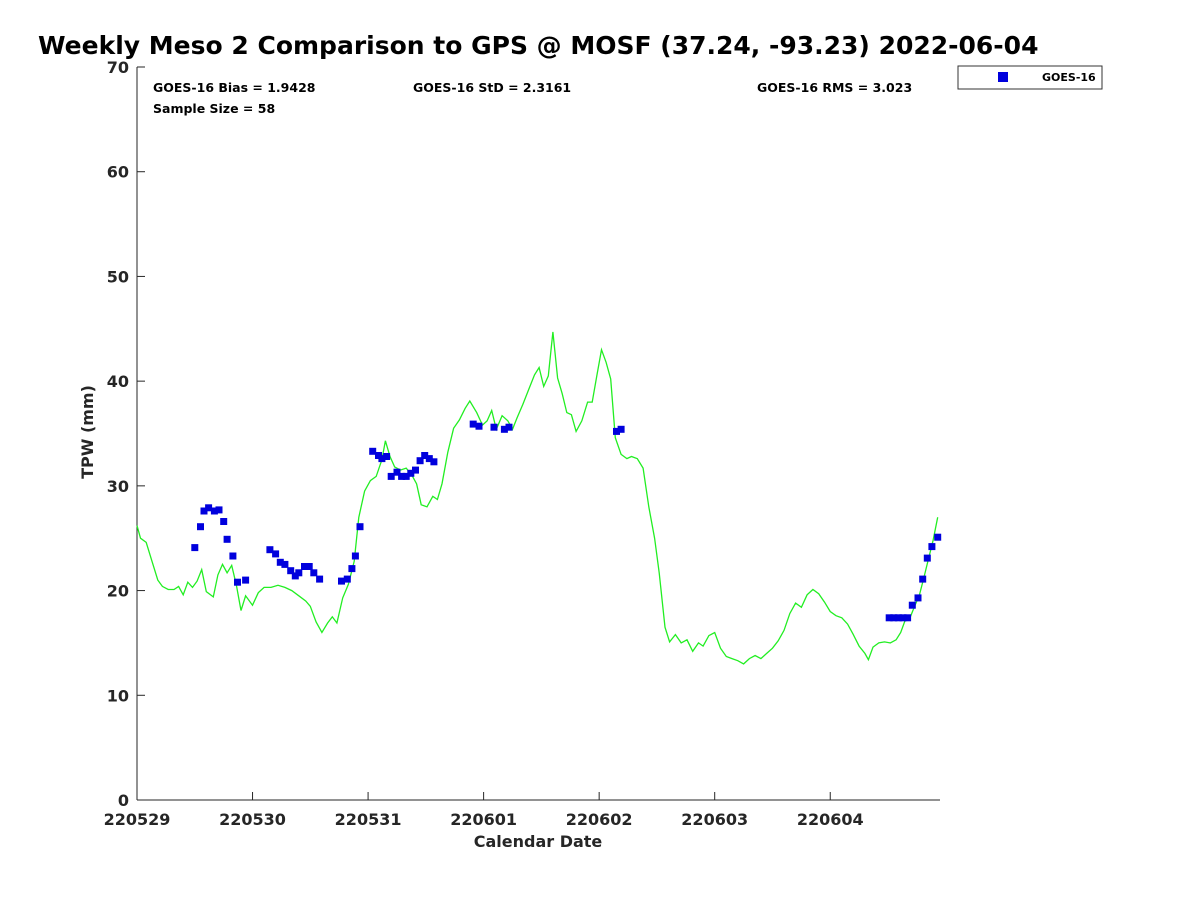 Image resolution: width=1200 pixels, height=900 pixels. I want to click on legend: GOES-16, so click(1030, 77).